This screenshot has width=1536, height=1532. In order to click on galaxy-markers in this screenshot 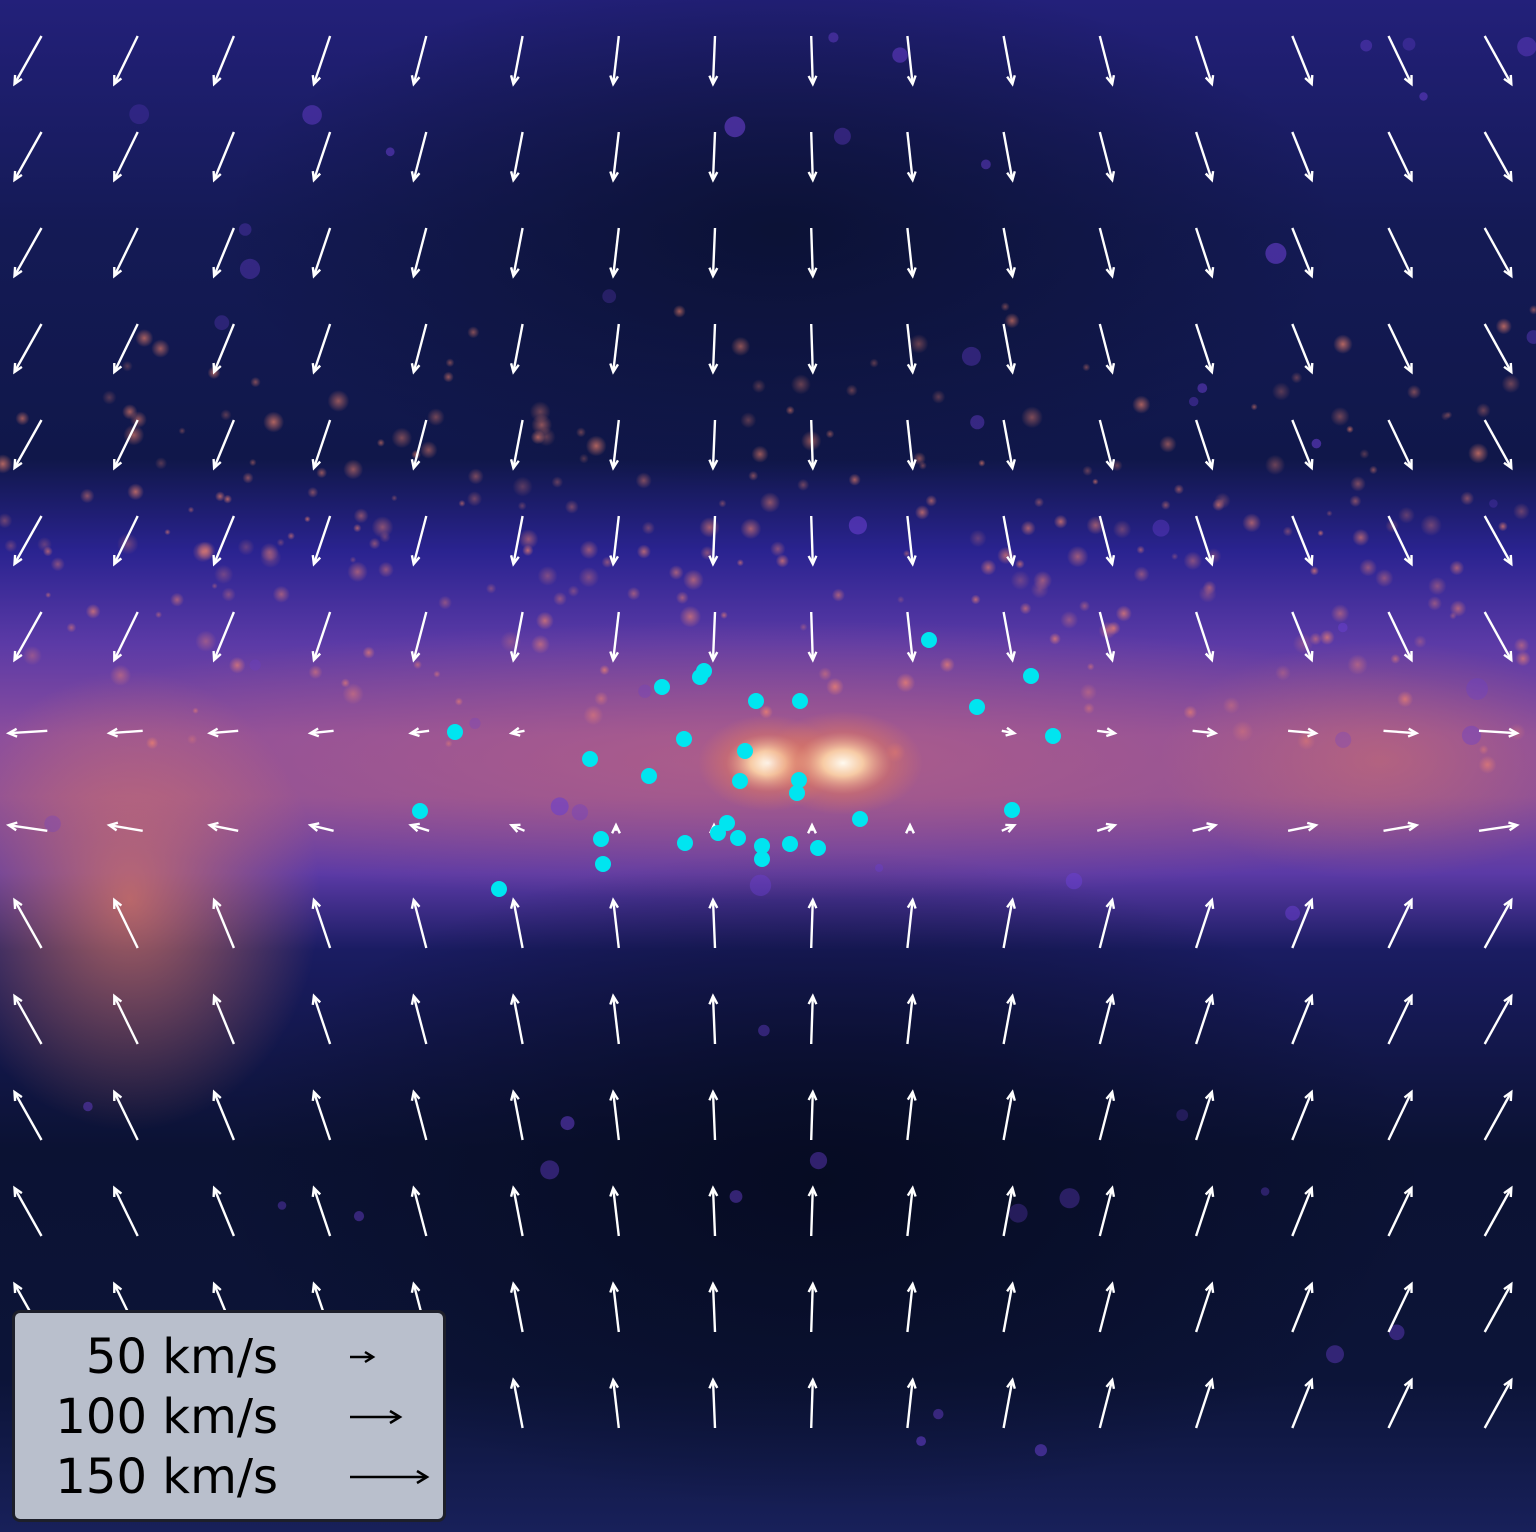, I will do `click(736, 764)`.